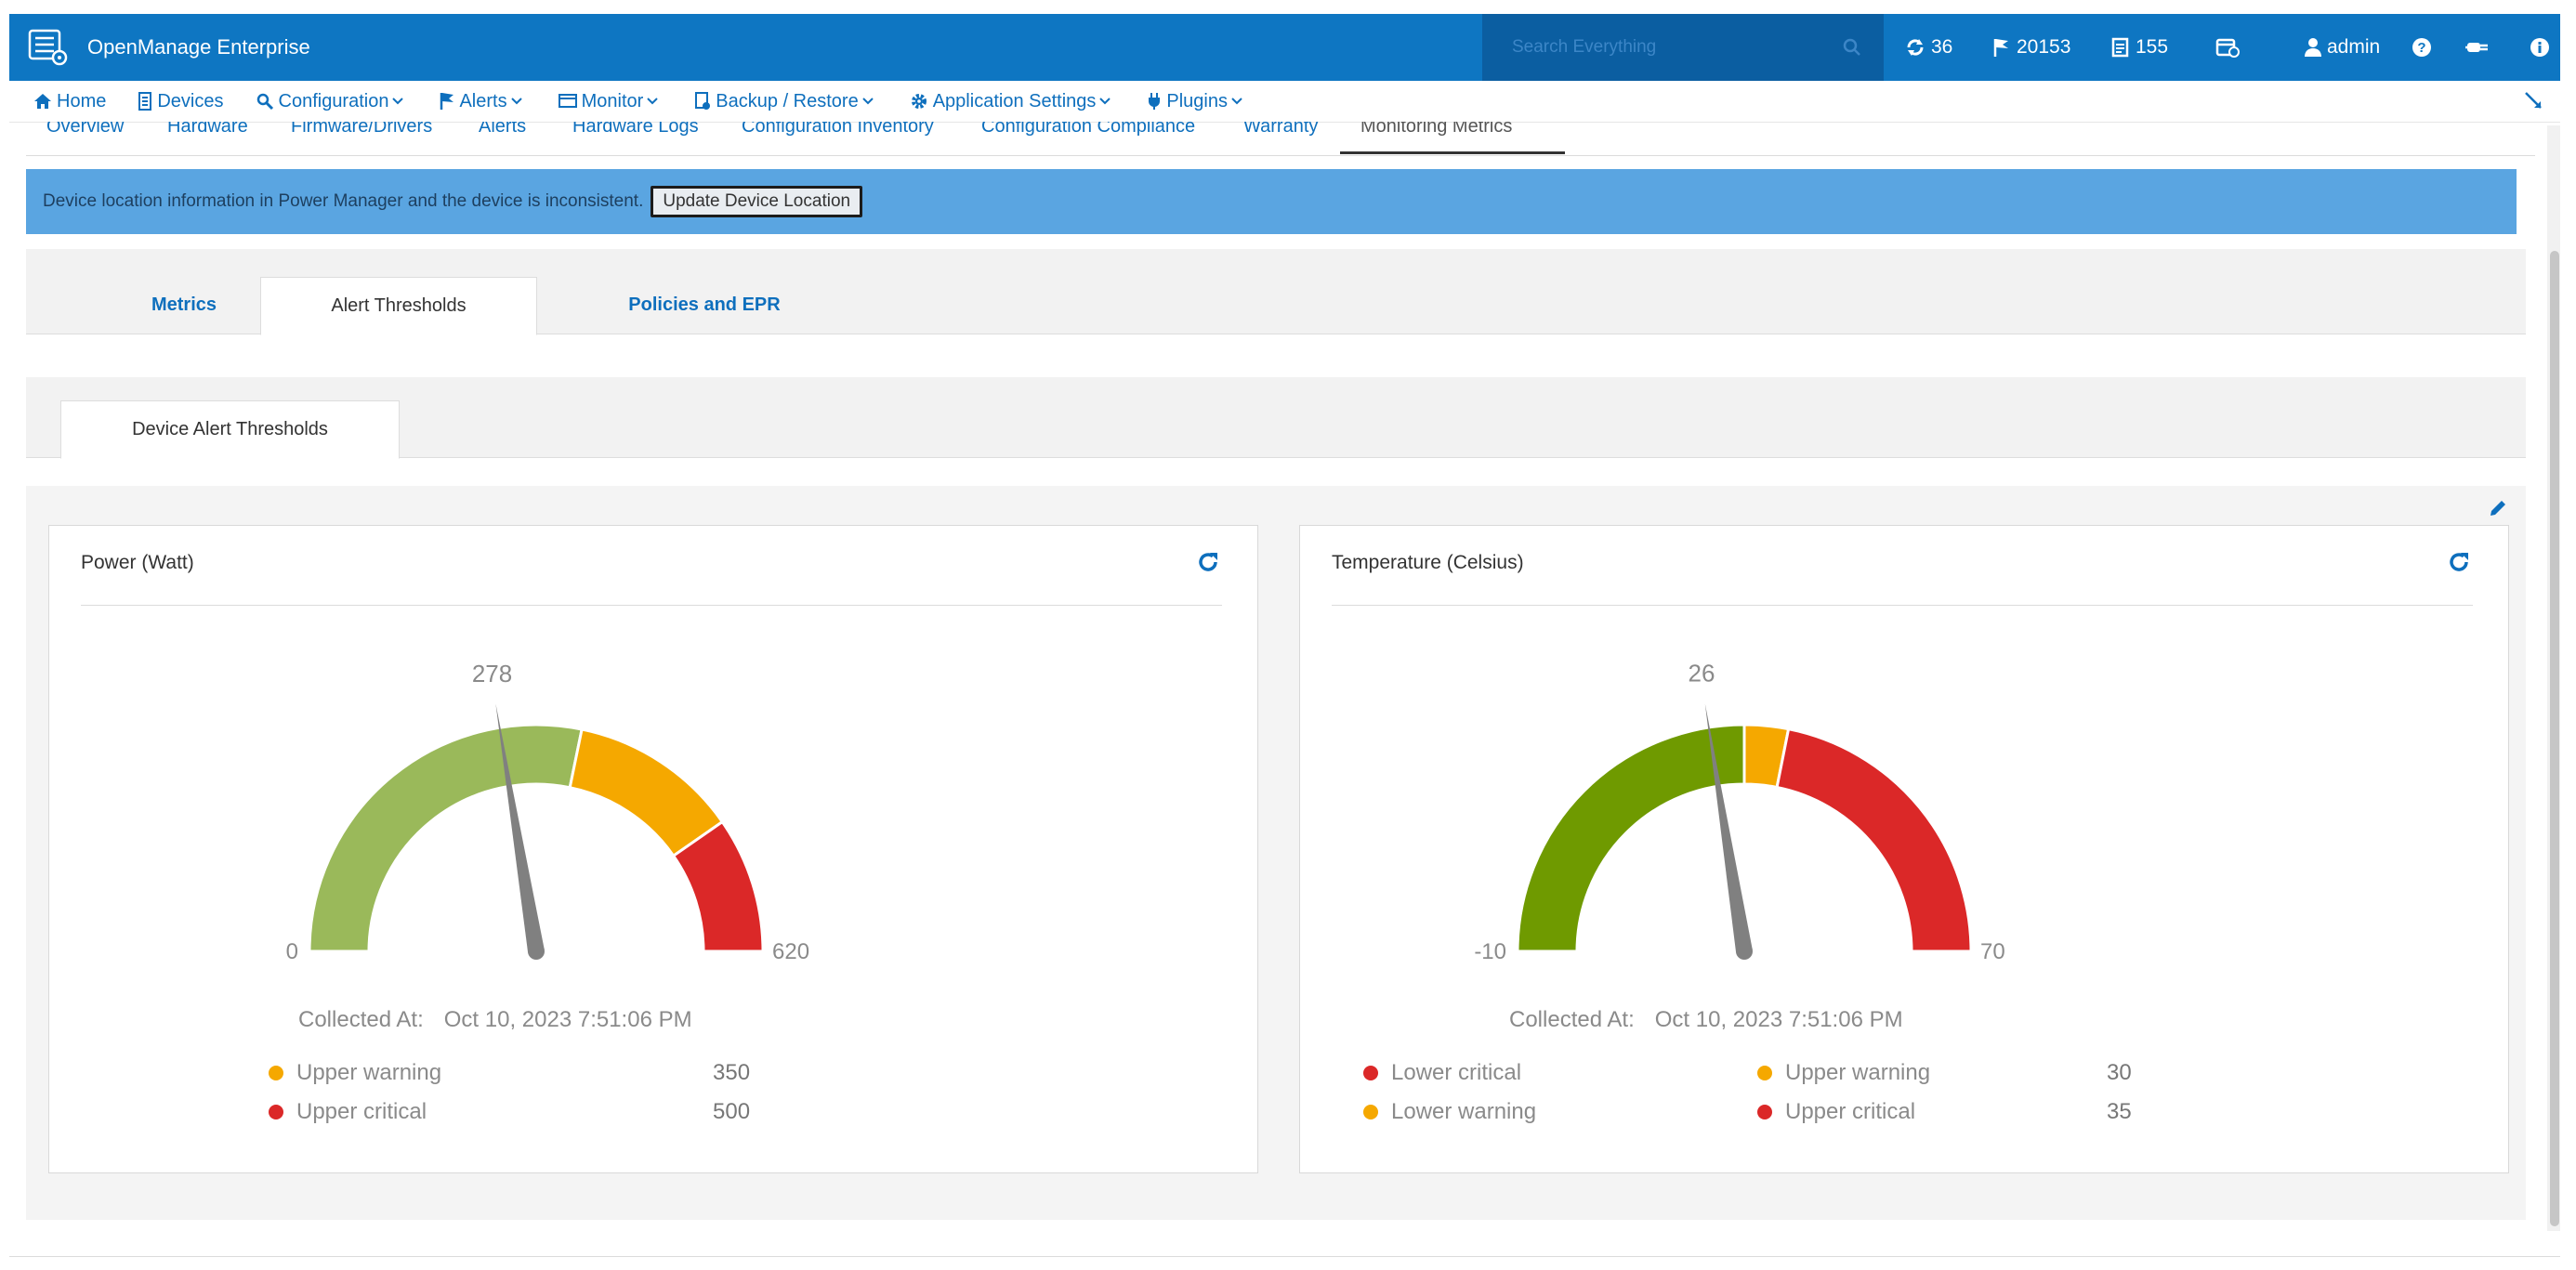 This screenshot has height=1270, width=2576. Describe the element at coordinates (2498, 510) in the screenshot. I see `edit-icon` at that location.